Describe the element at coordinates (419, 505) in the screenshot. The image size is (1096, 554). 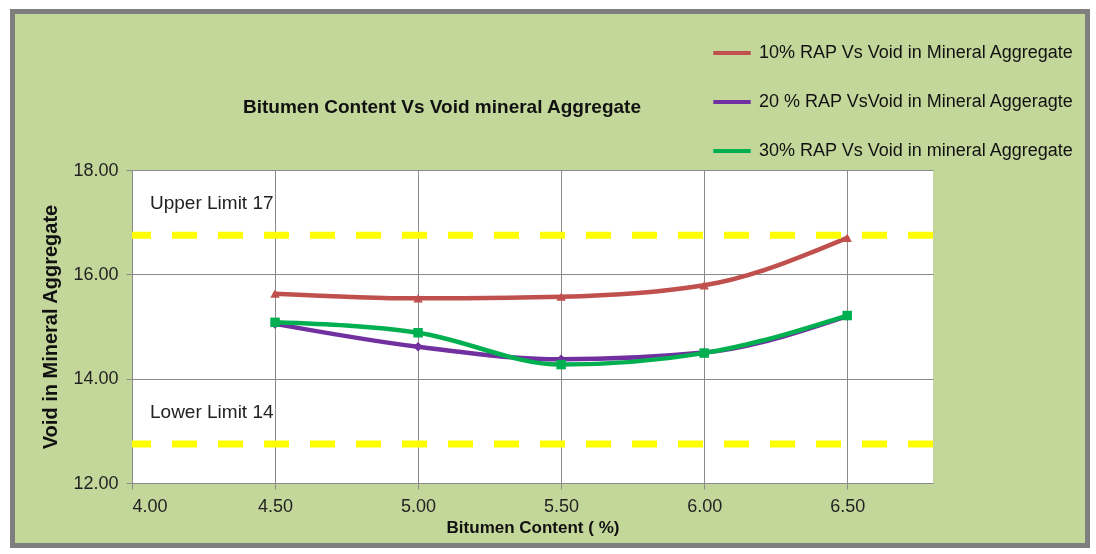
I see `x-tick-label: 5.00` at that location.